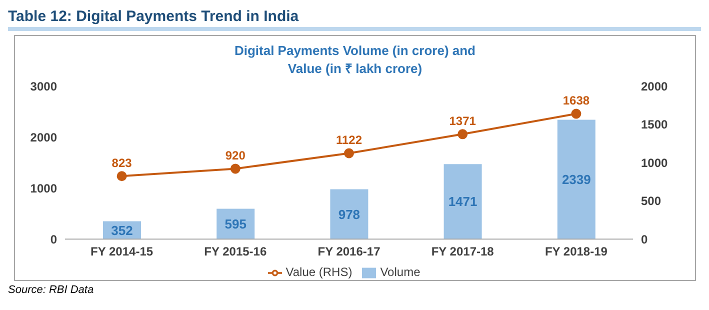 Image resolution: width=709 pixels, height=310 pixels. Describe the element at coordinates (319, 272) in the screenshot. I see `legend-label: Value (RHS)` at that location.